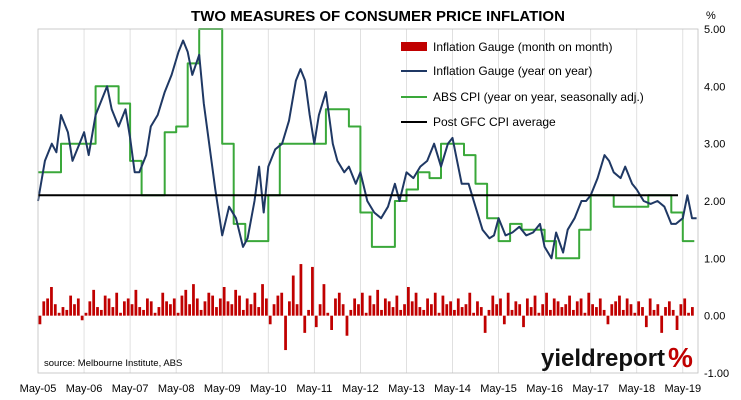 This screenshot has width=741, height=400. I want to click on source-note: source: Melbourne Institute, ABS, so click(113, 363).